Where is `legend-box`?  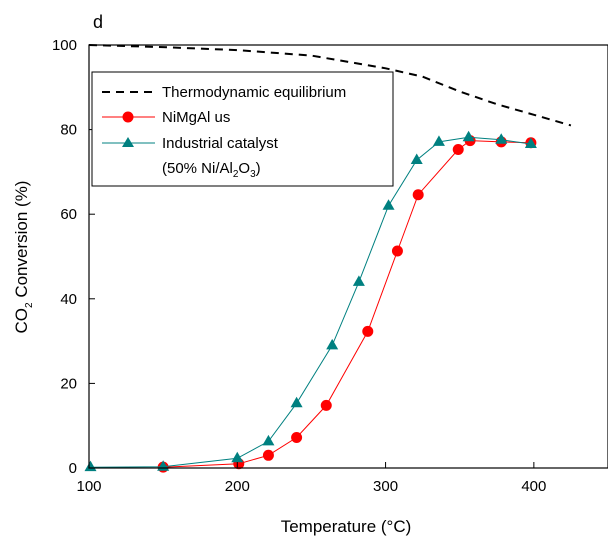
legend-box is located at coordinates (242, 129).